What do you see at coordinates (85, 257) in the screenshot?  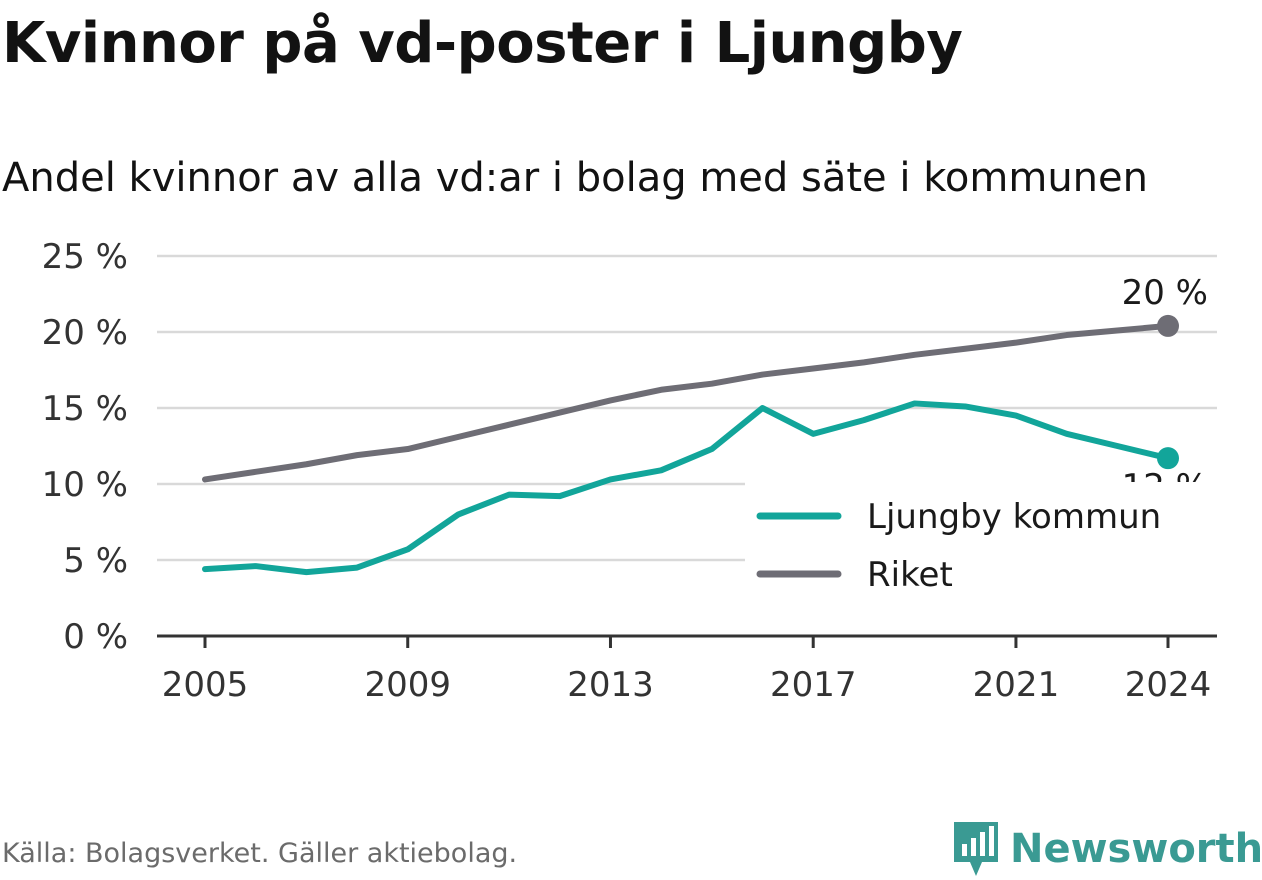 I see `y-tick-label: 25 %` at bounding box center [85, 257].